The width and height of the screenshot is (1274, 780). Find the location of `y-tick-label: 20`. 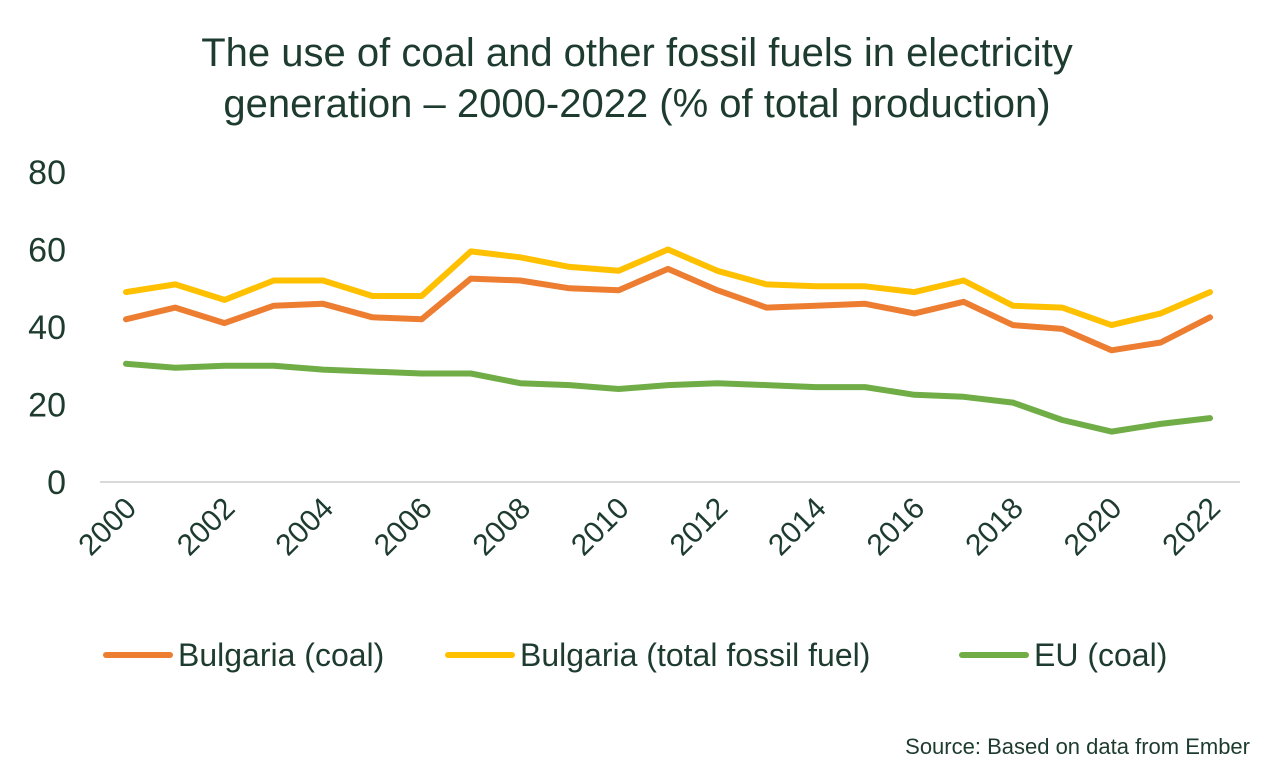

y-tick-label: 20 is located at coordinates (47, 406).